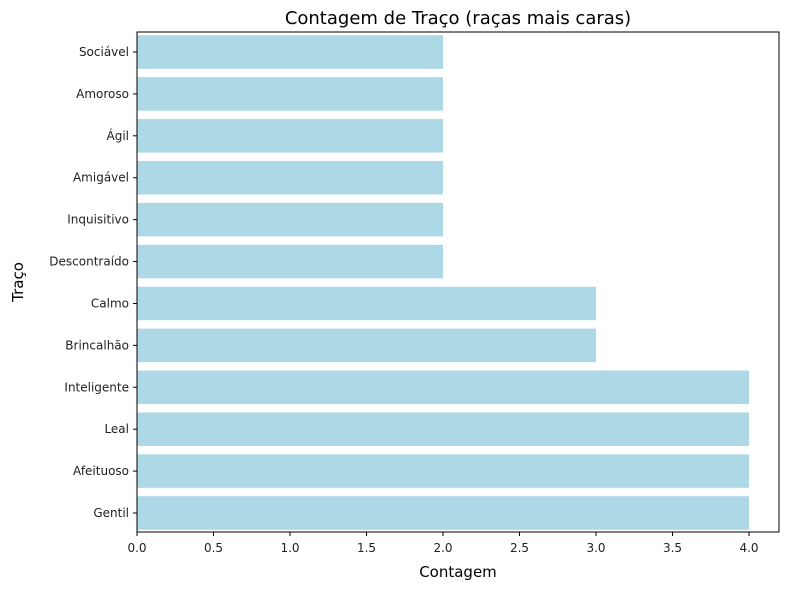 The width and height of the screenshot is (790, 590). I want to click on x-tick-label: 3.5, so click(672, 548).